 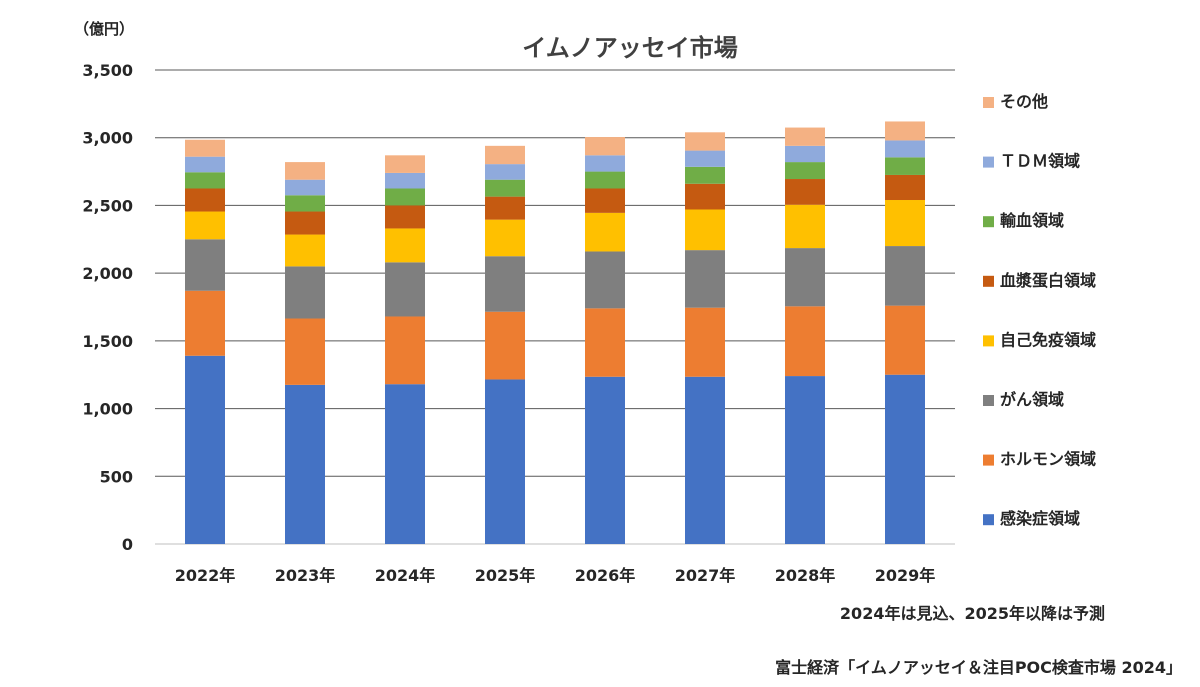 What do you see at coordinates (107, 341) in the screenshot?
I see `y-tick-label: 1,500` at bounding box center [107, 341].